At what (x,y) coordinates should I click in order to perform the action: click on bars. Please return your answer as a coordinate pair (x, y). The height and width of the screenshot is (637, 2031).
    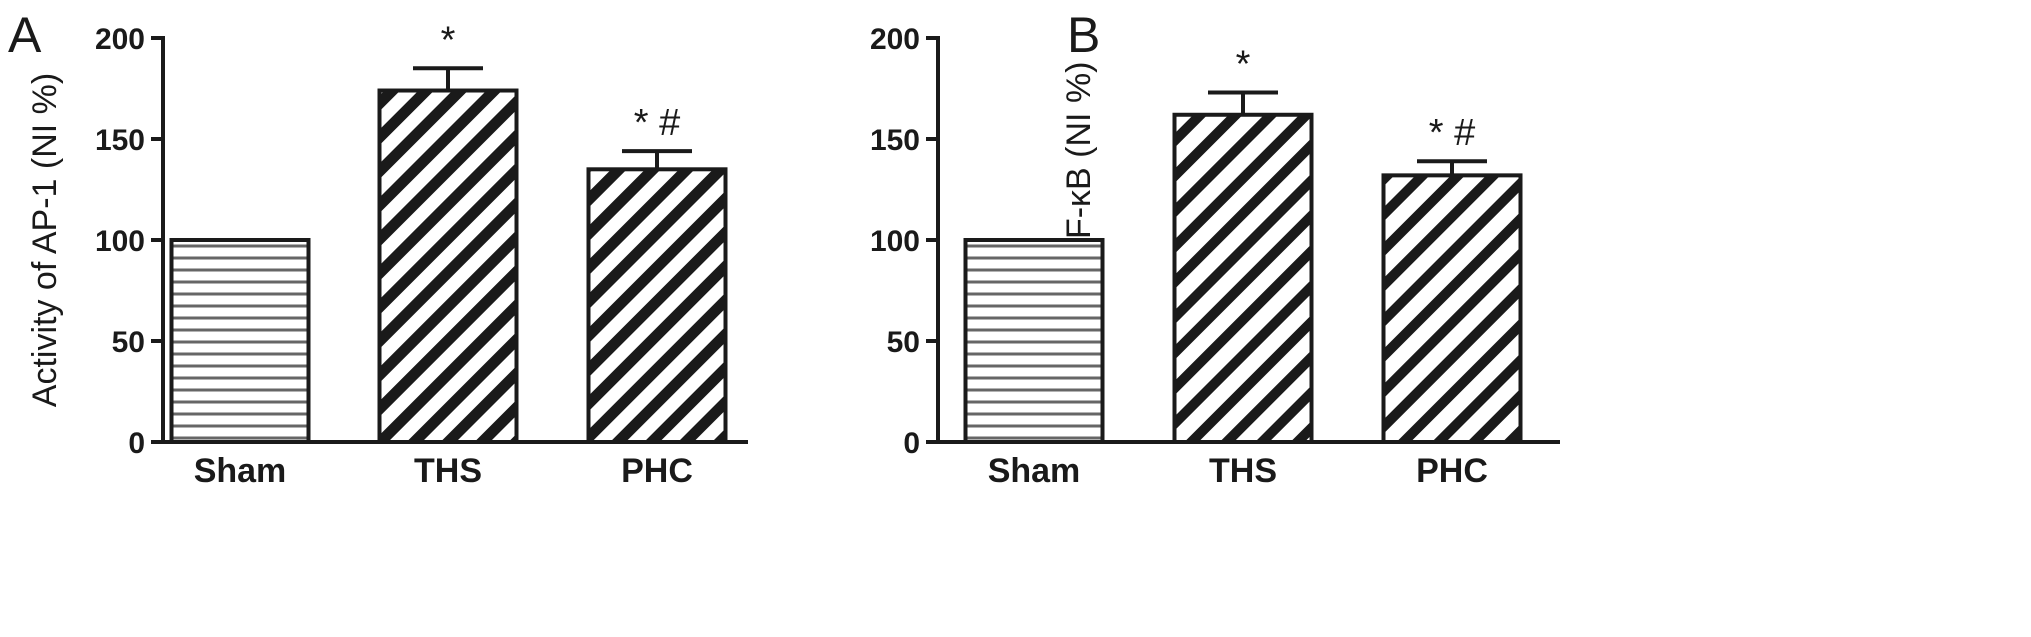
    Looking at the image, I should click on (1243, 278).